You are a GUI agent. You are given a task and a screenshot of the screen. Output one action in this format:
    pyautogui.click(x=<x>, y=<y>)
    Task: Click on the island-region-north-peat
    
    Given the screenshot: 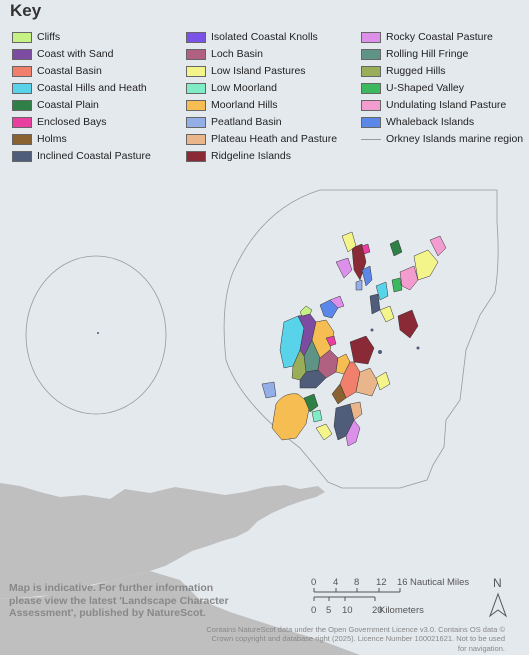 What is the action you would take?
    pyautogui.click(x=359, y=285)
    